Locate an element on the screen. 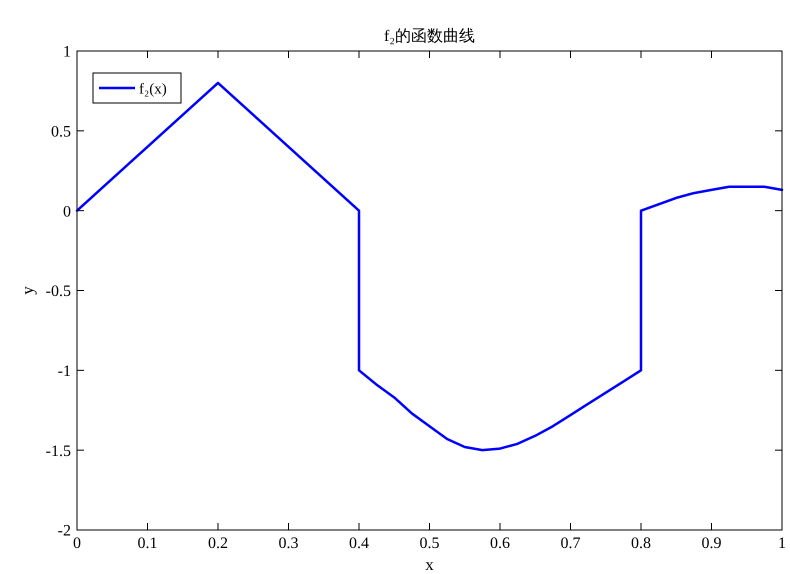 This screenshot has height=574, width=790. x-axis-title: x is located at coordinates (429, 564).